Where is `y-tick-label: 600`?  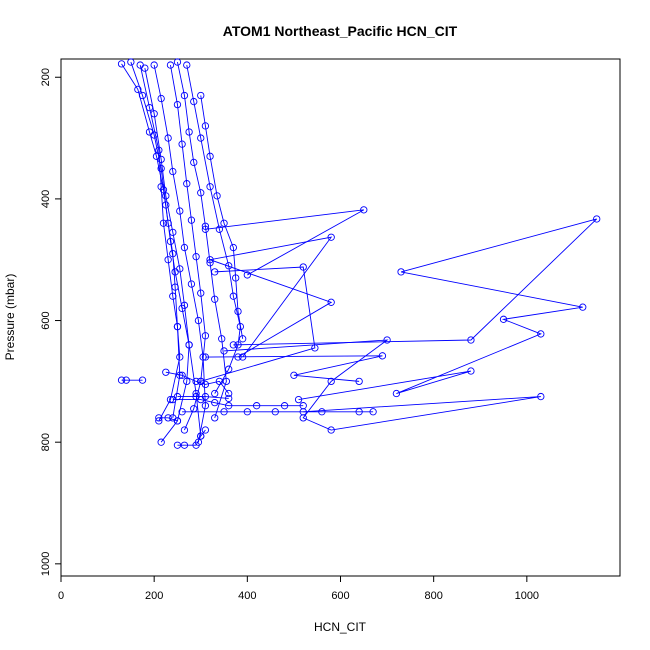
y-tick-label: 600 is located at coordinates (46, 320).